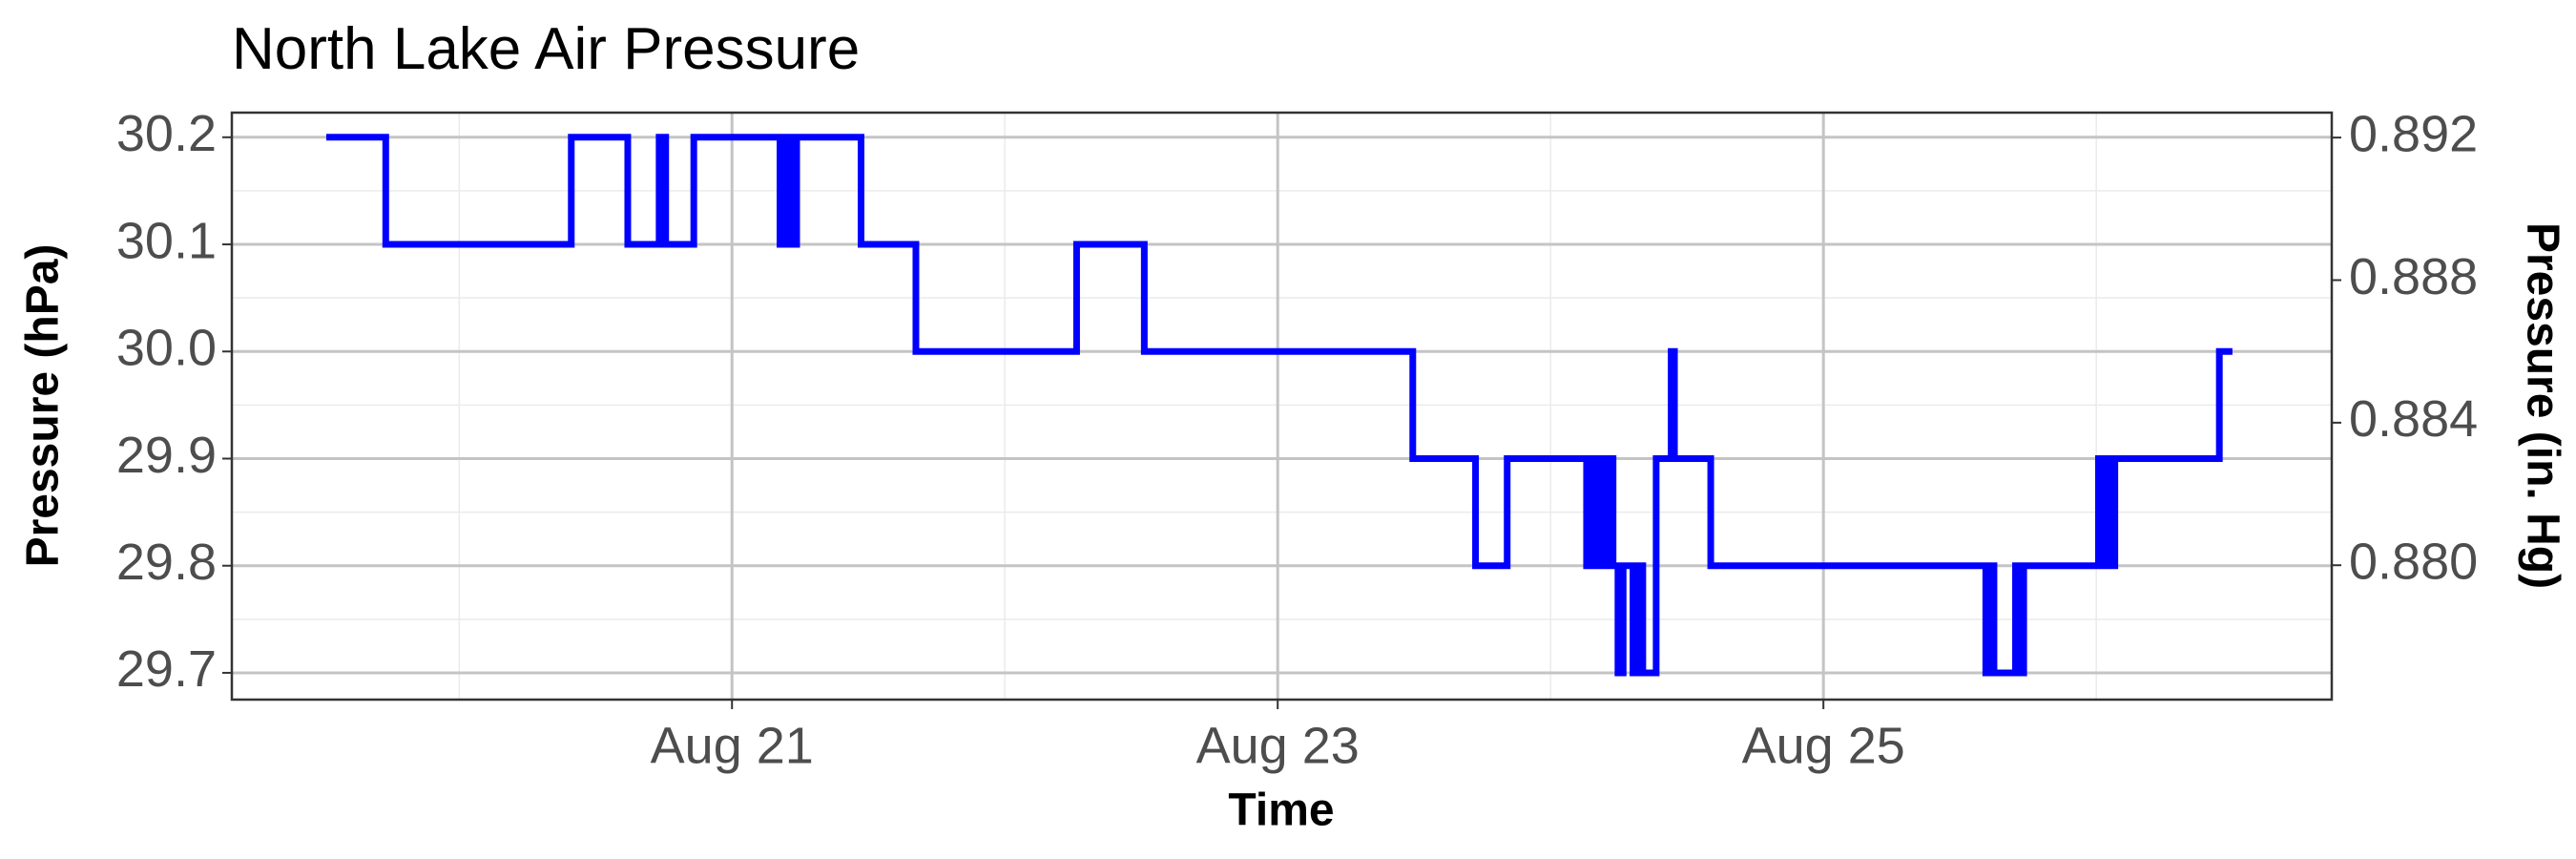 This screenshot has width=2576, height=859. What do you see at coordinates (2413, 419) in the screenshot?
I see `y2-tick-label: 0.884` at bounding box center [2413, 419].